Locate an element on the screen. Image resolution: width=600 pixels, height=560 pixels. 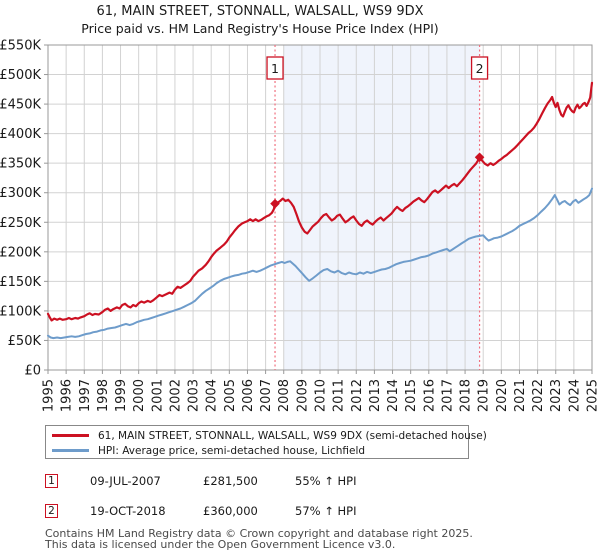
sale-marker-number: 2 is located at coordinates (480, 68).